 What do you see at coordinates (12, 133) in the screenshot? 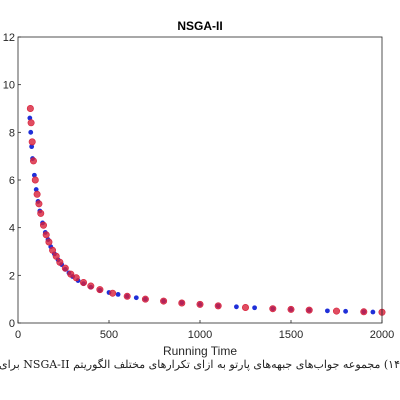
I see `y-tick-label: 8` at bounding box center [12, 133].